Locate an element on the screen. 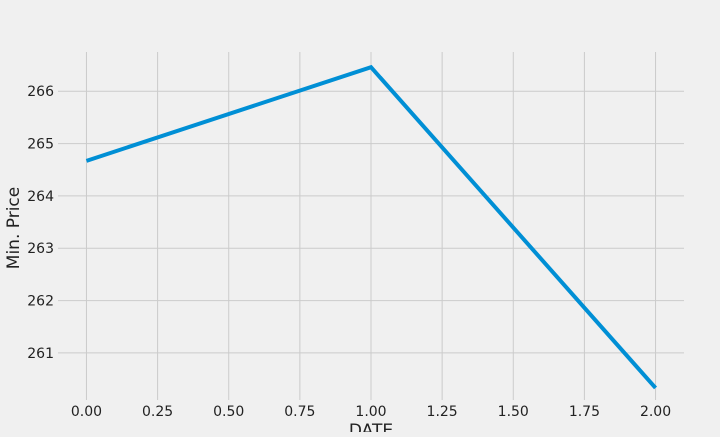  x-tick-label: 0.75 is located at coordinates (299, 412).